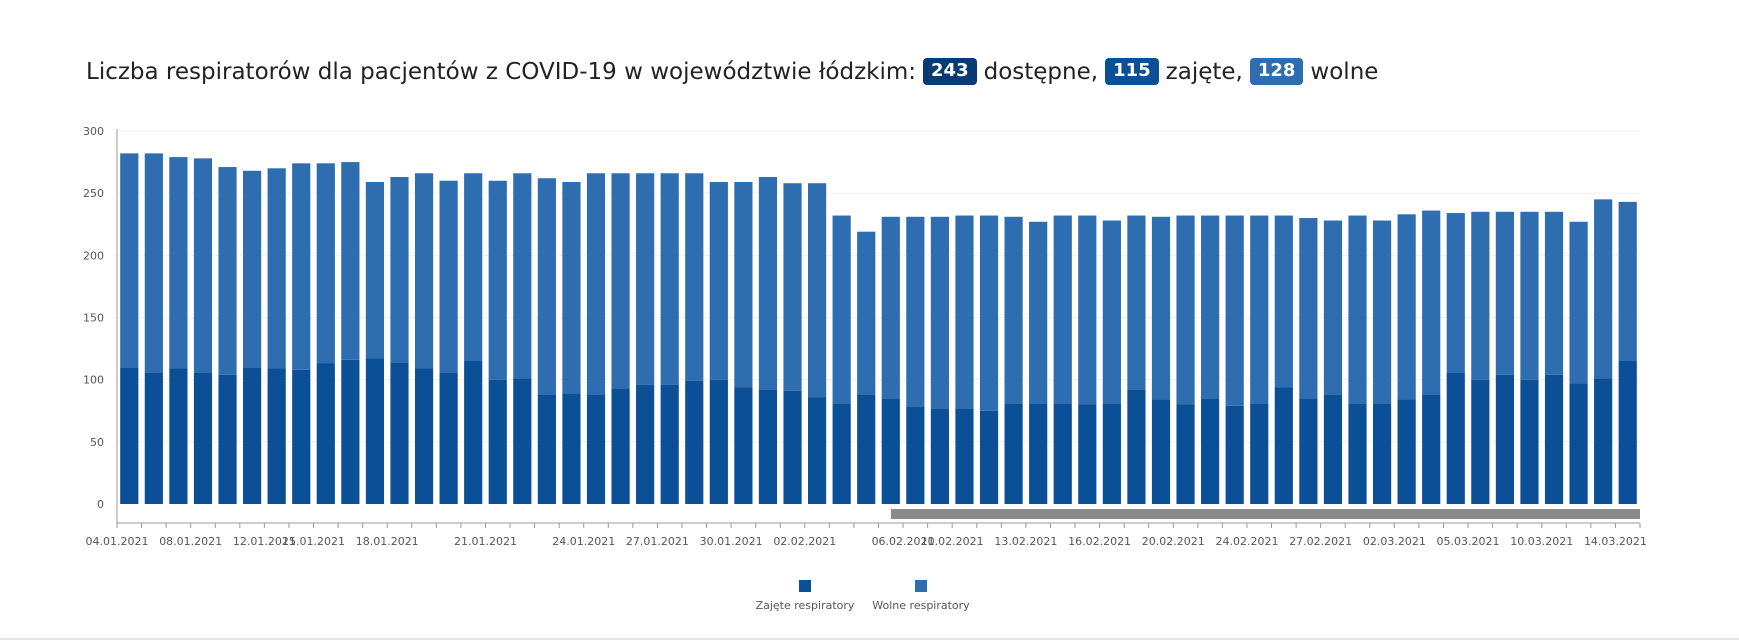 The height and width of the screenshot is (640, 1739). What do you see at coordinates (921, 605) in the screenshot?
I see `legend-label-free: Wolne respiratory` at bounding box center [921, 605].